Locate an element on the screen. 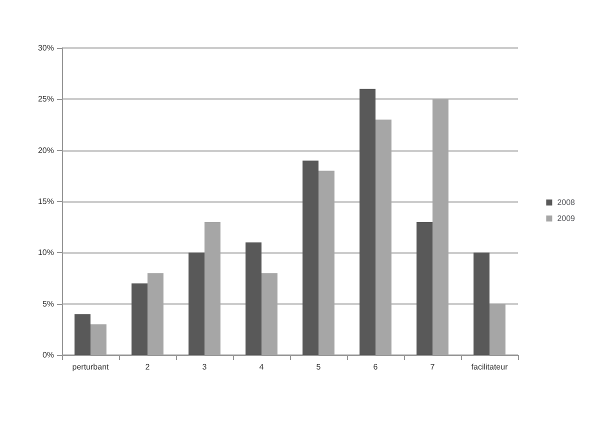 Image resolution: width=600 pixels, height=421 pixels. y-tick-label: 15% is located at coordinates (46, 201).